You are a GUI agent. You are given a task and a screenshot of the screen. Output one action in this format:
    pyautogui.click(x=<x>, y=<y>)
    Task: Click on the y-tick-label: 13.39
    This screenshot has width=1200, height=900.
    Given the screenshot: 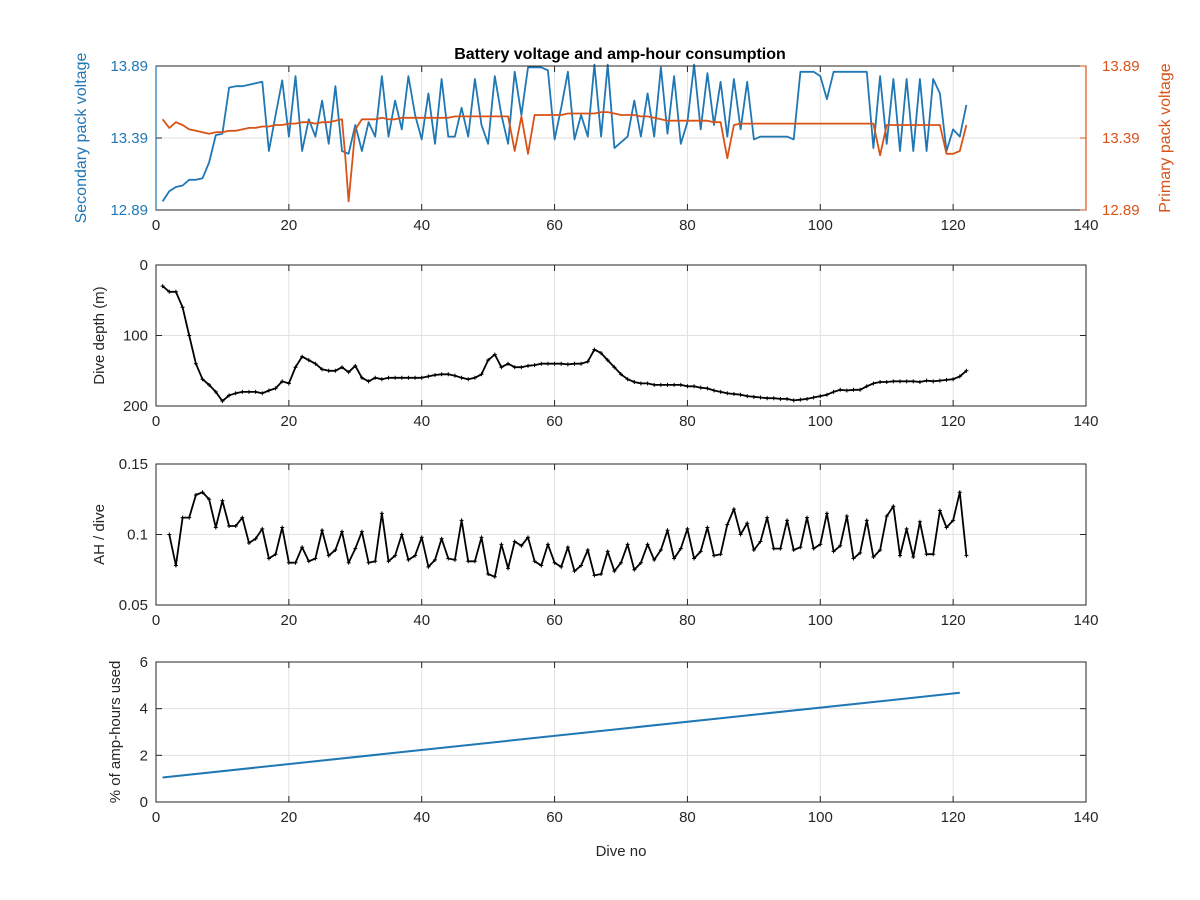 What is the action you would take?
    pyautogui.click(x=129, y=138)
    